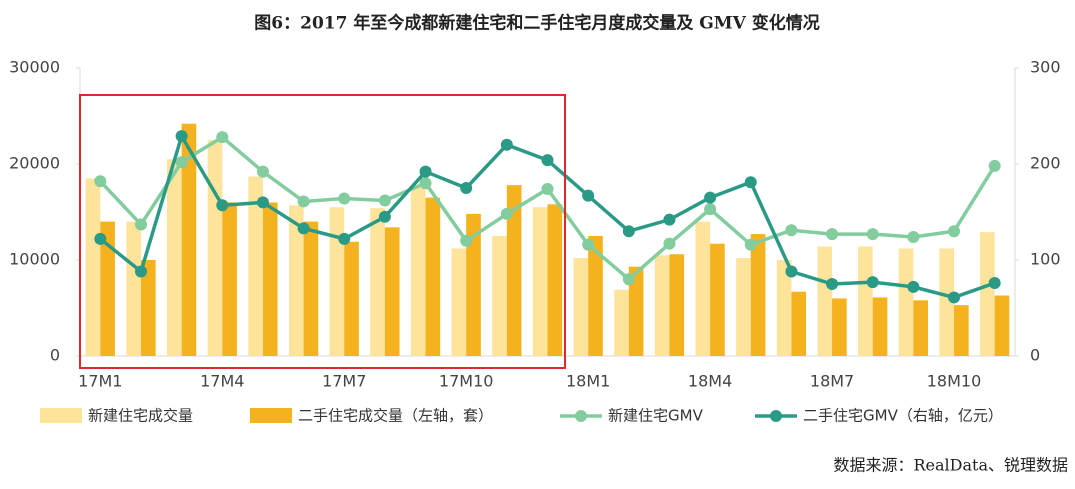 Image resolution: width=1075 pixels, height=489 pixels. What do you see at coordinates (55, 355) in the screenshot?
I see `y-tick-label: 0` at bounding box center [55, 355].